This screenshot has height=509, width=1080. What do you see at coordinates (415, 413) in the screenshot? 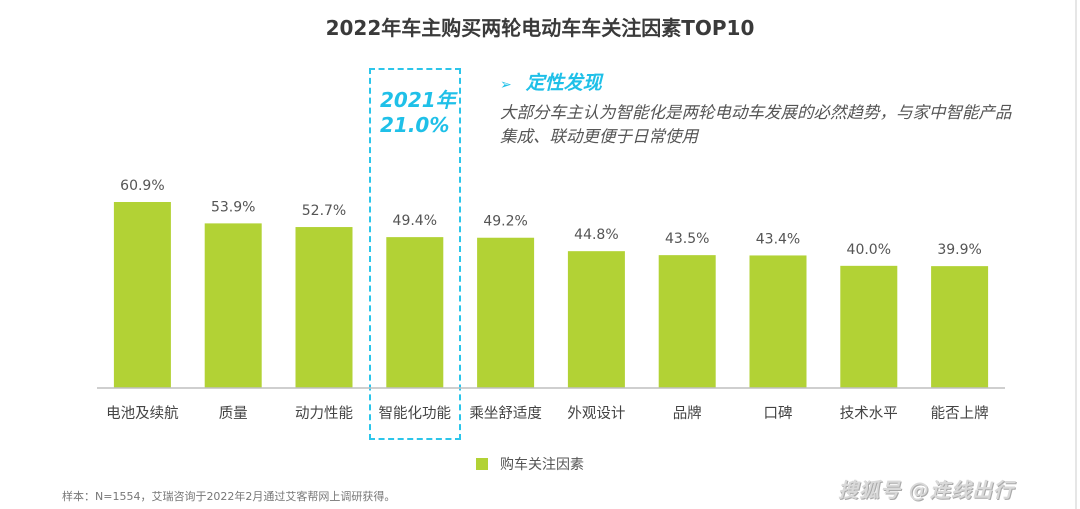
I see `category-label-3: 智能化功能` at bounding box center [415, 413].